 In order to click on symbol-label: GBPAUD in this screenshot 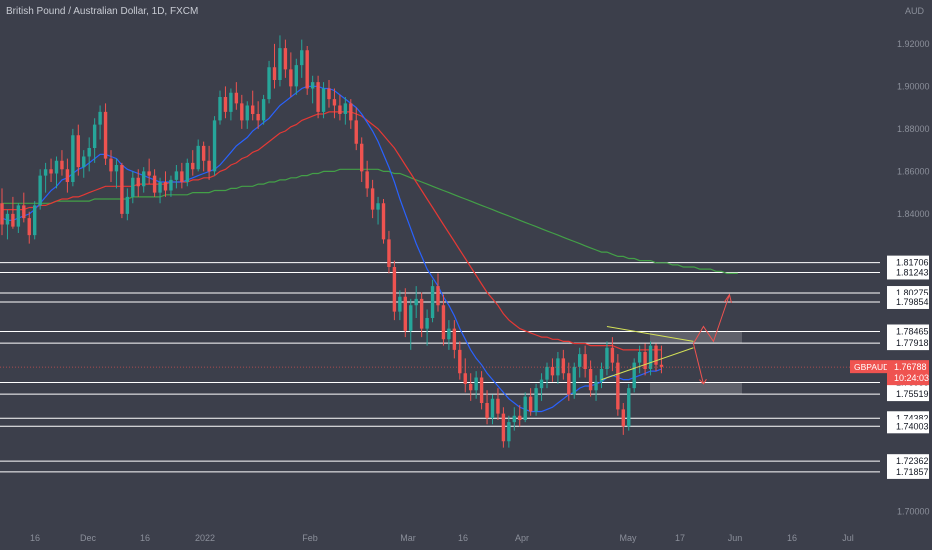, I will do `click(871, 367)`.